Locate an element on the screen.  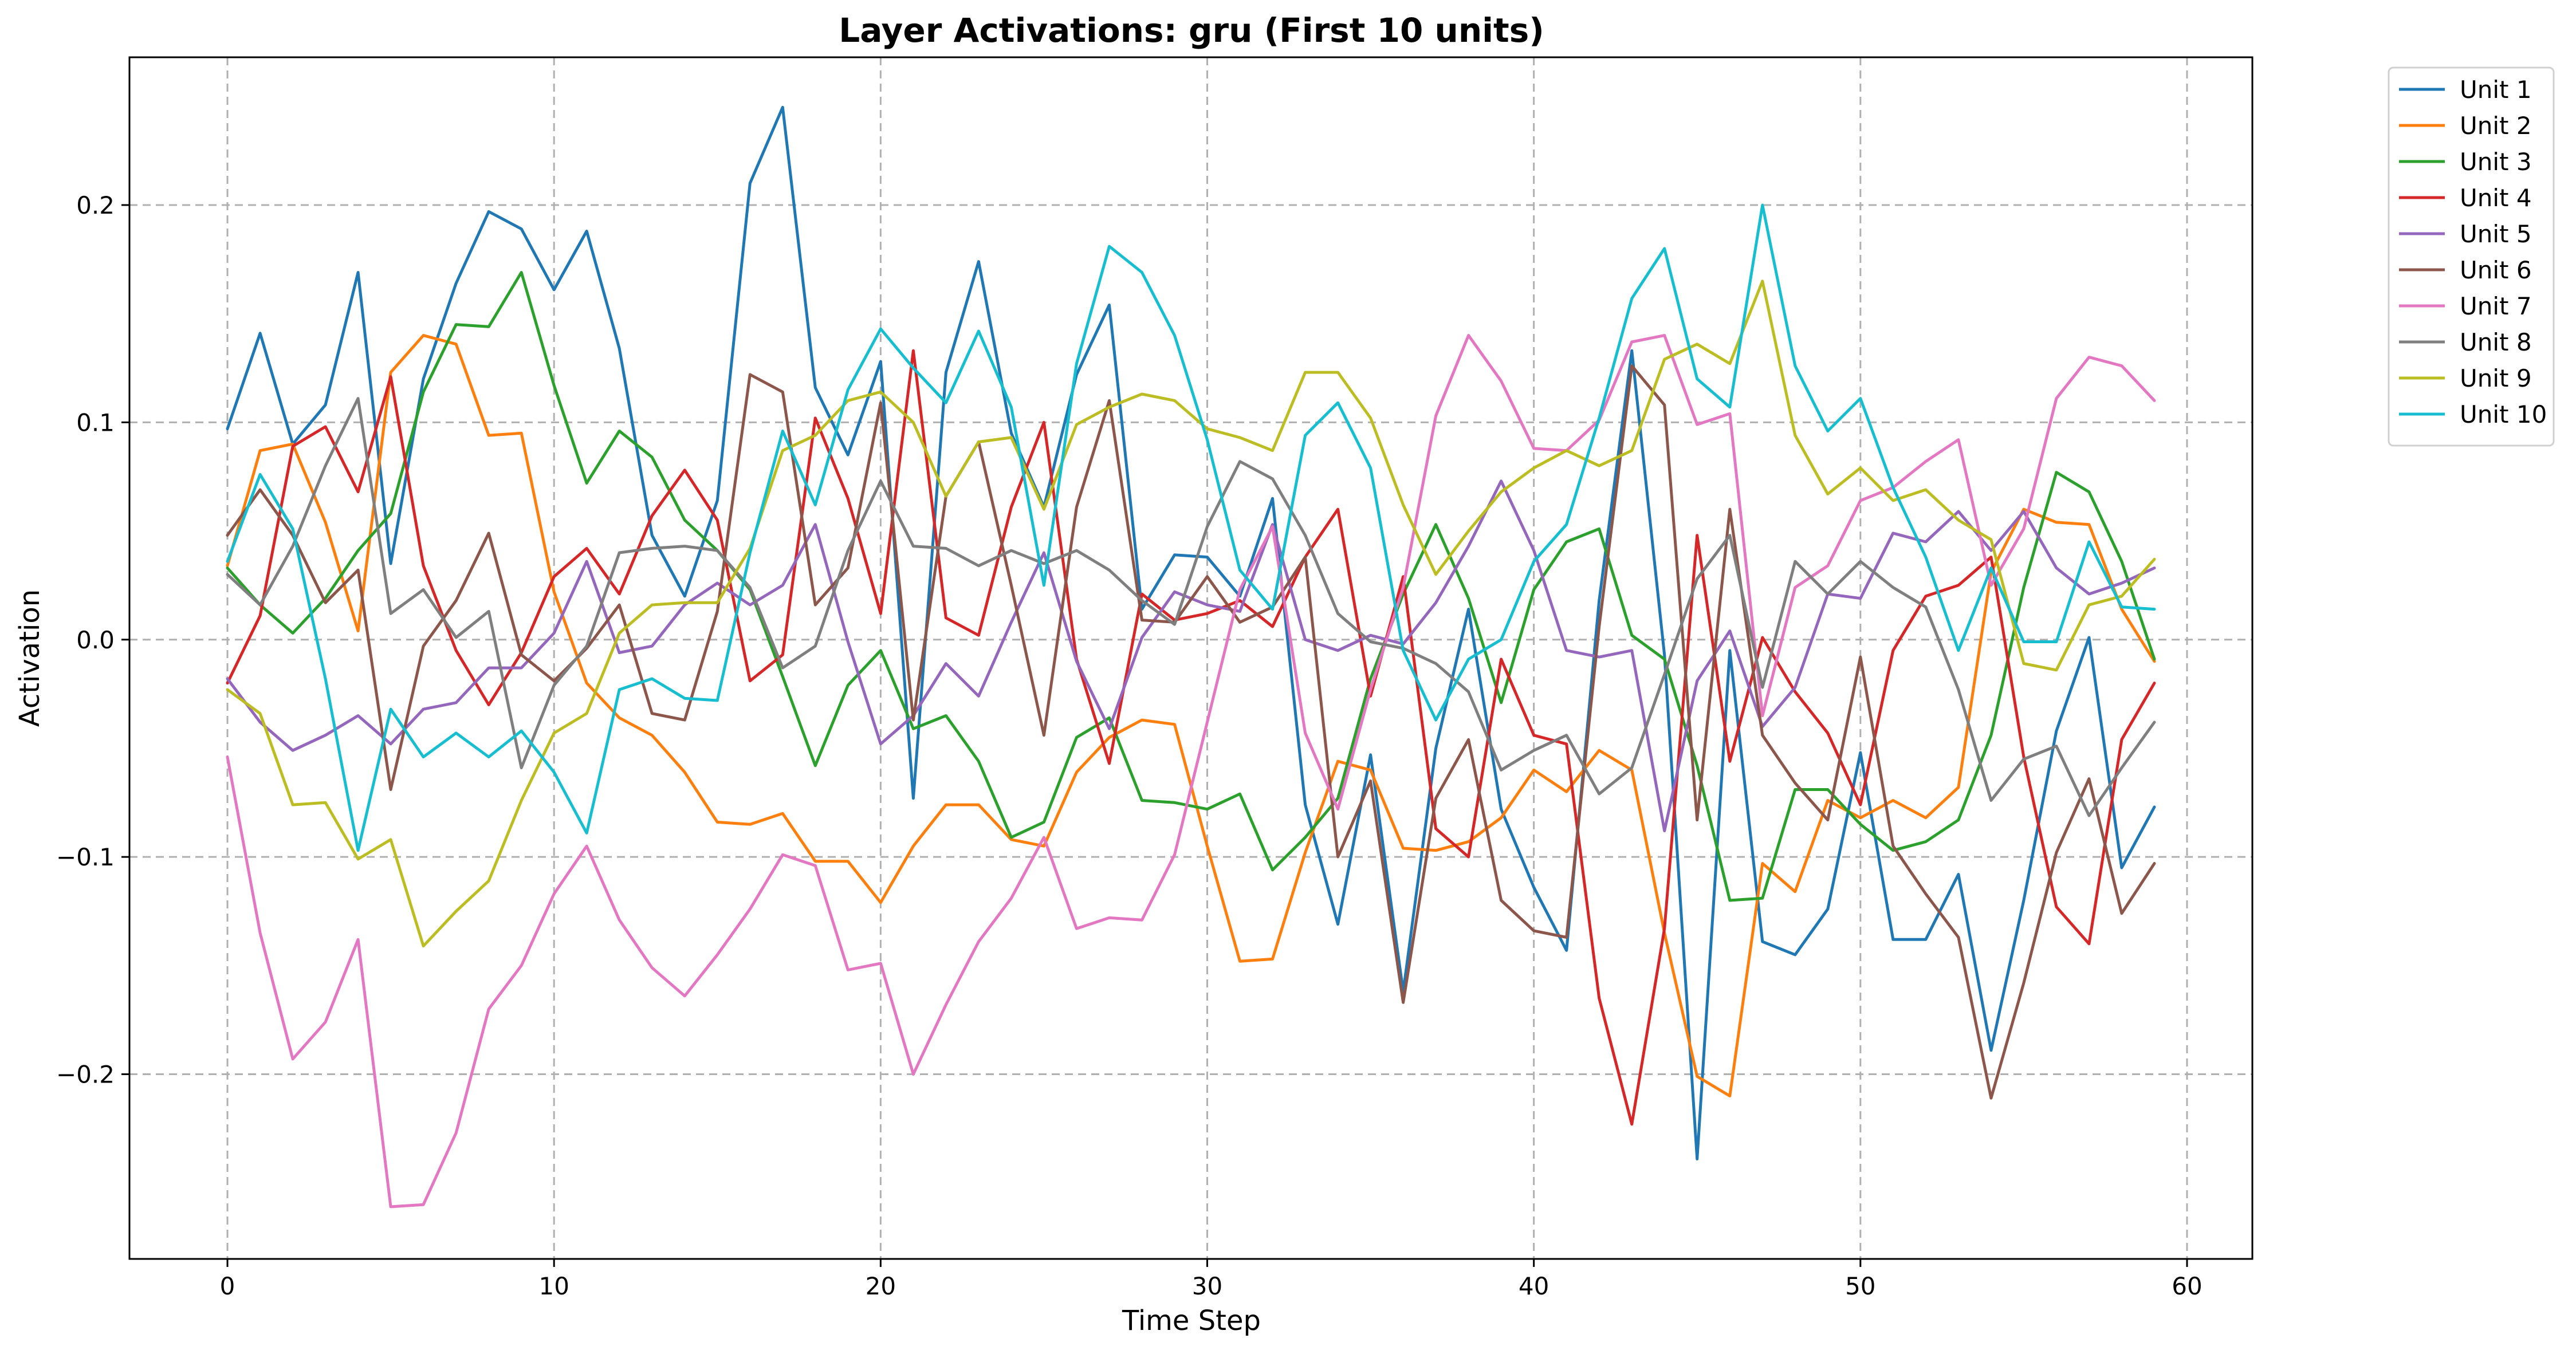
x-axis-ticks: 0 10 20 30 40 50 60 is located at coordinates (1211, 1279).